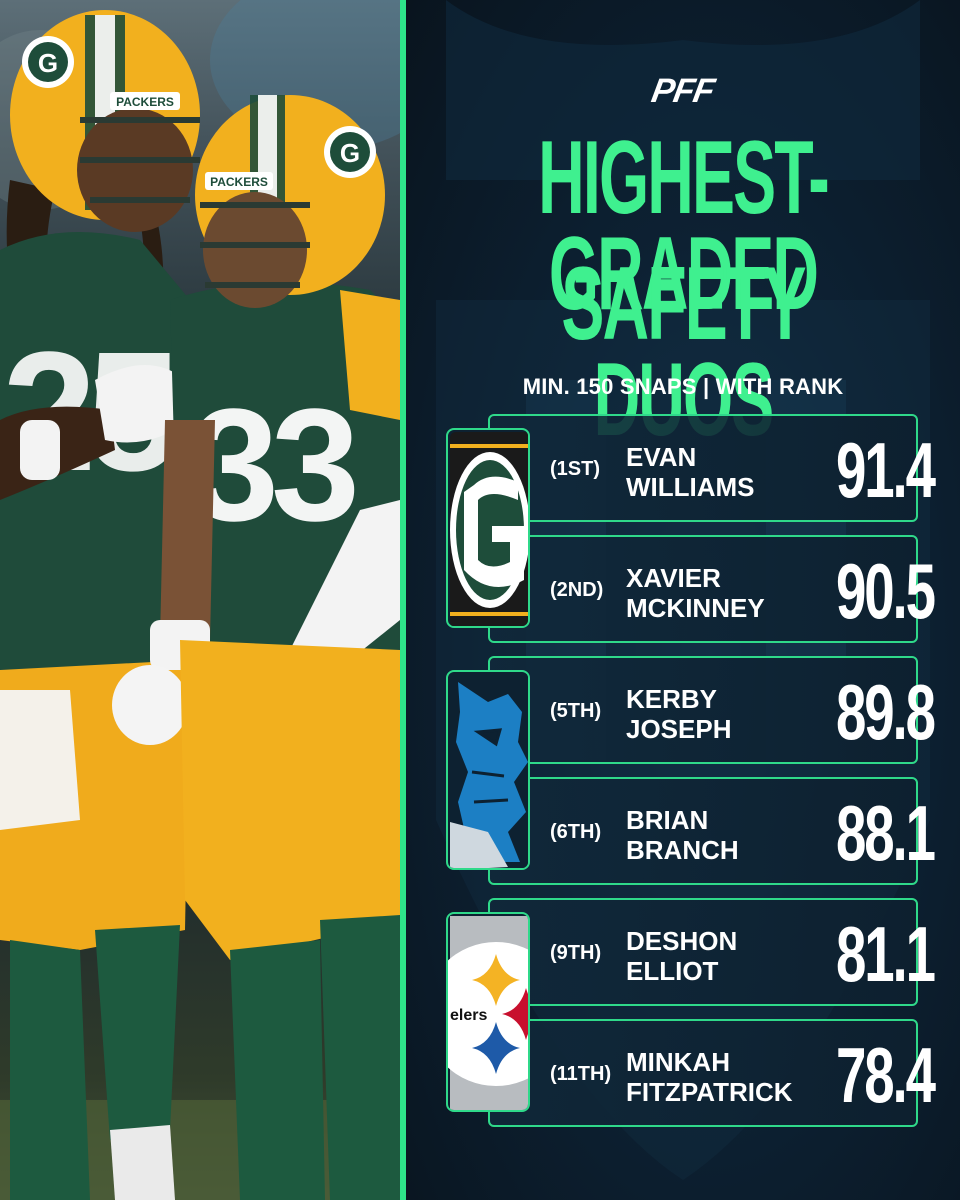 Image resolution: width=960 pixels, height=1200 pixels. I want to click on player-row: (5TH) KERBY JOSEPH 89.8, so click(712, 710).